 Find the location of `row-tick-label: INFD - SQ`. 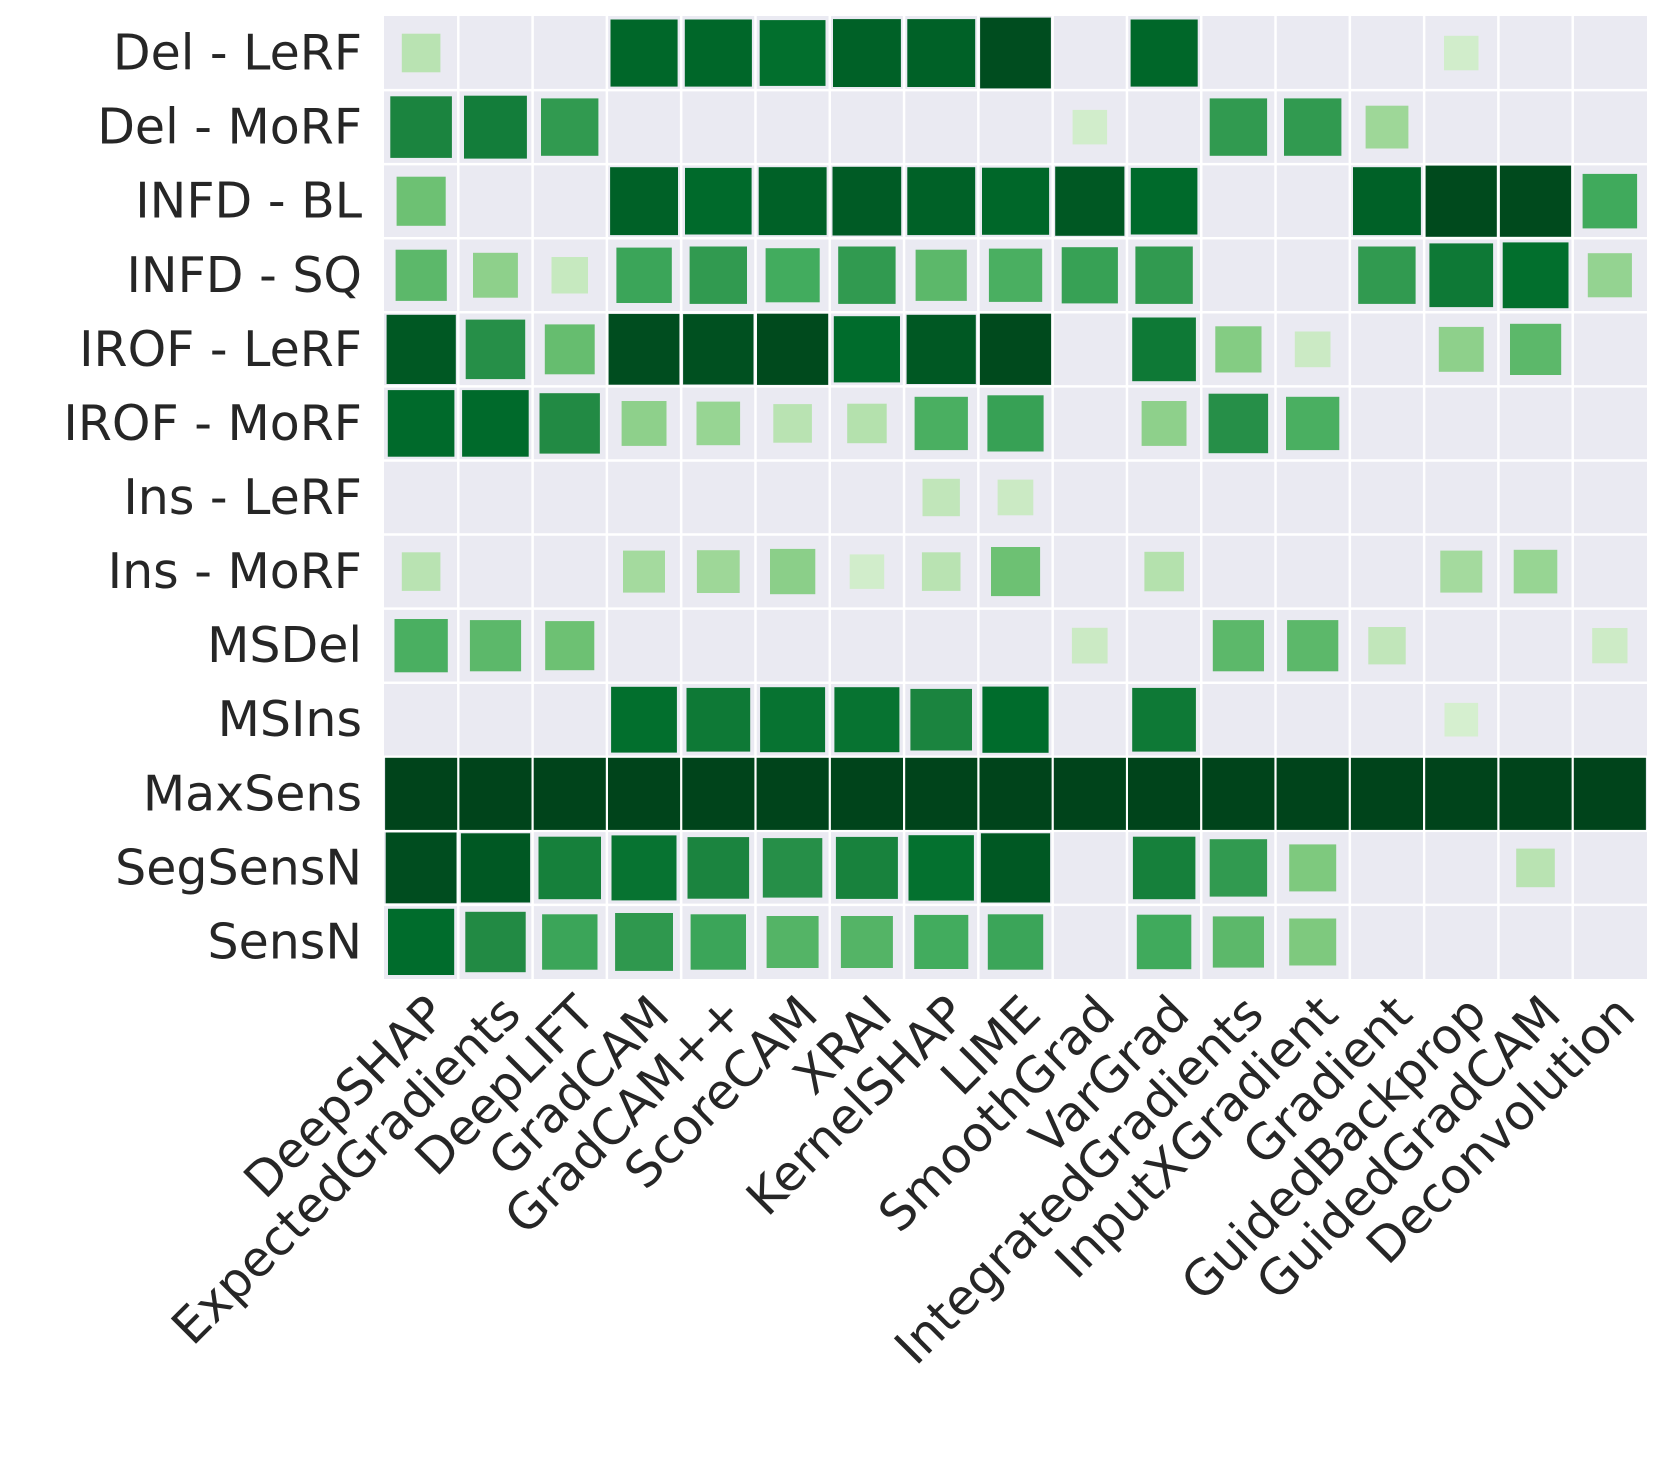

row-tick-label: INFD - SQ is located at coordinates (244, 275).